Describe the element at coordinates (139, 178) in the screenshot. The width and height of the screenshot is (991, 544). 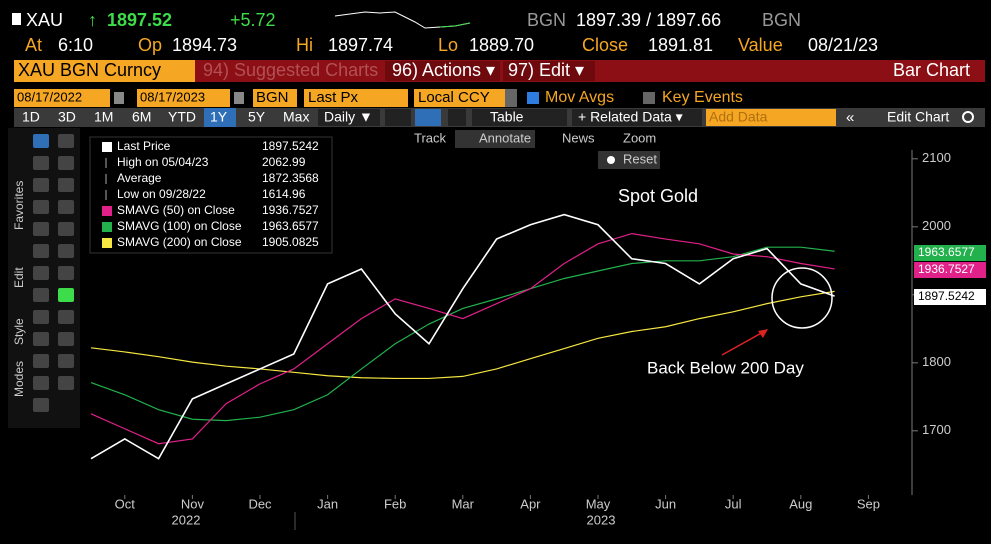
I see `legend-label: Average` at that location.